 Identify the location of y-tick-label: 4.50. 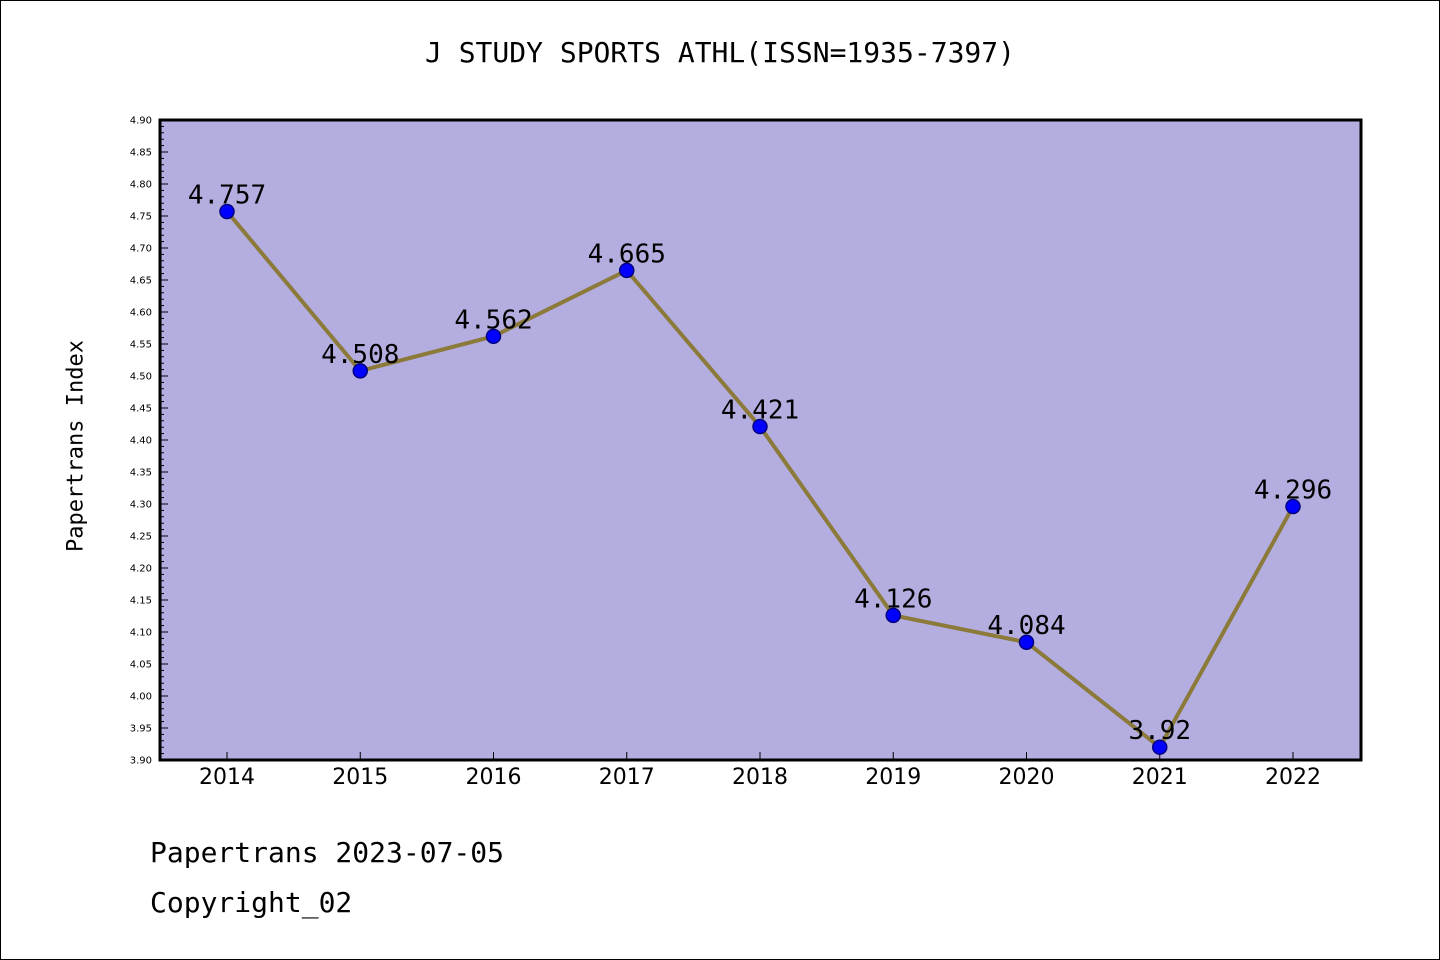
(141, 377).